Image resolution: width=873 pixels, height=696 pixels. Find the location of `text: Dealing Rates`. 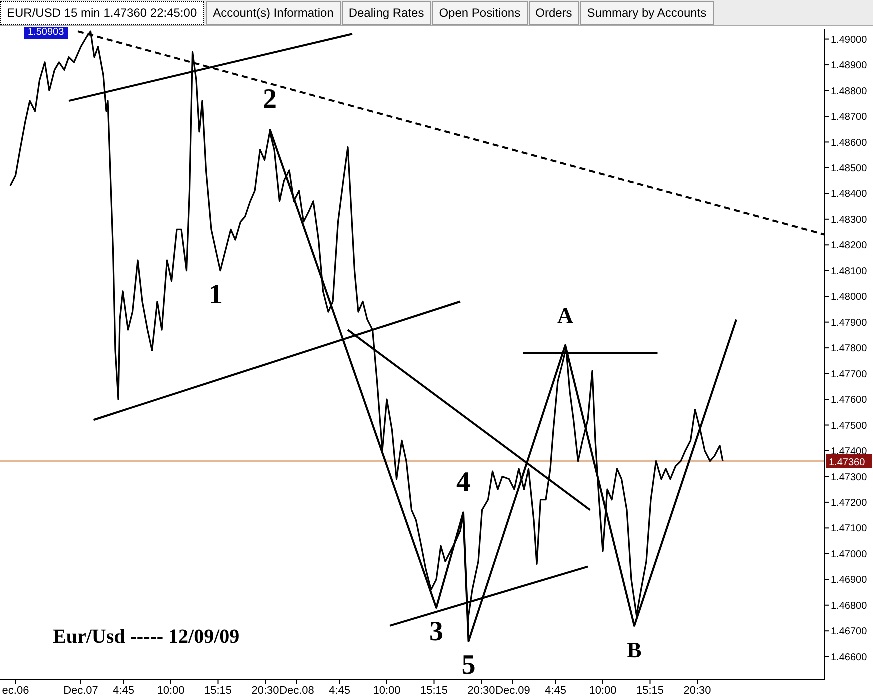

text: Dealing Rates is located at coordinates (387, 13).